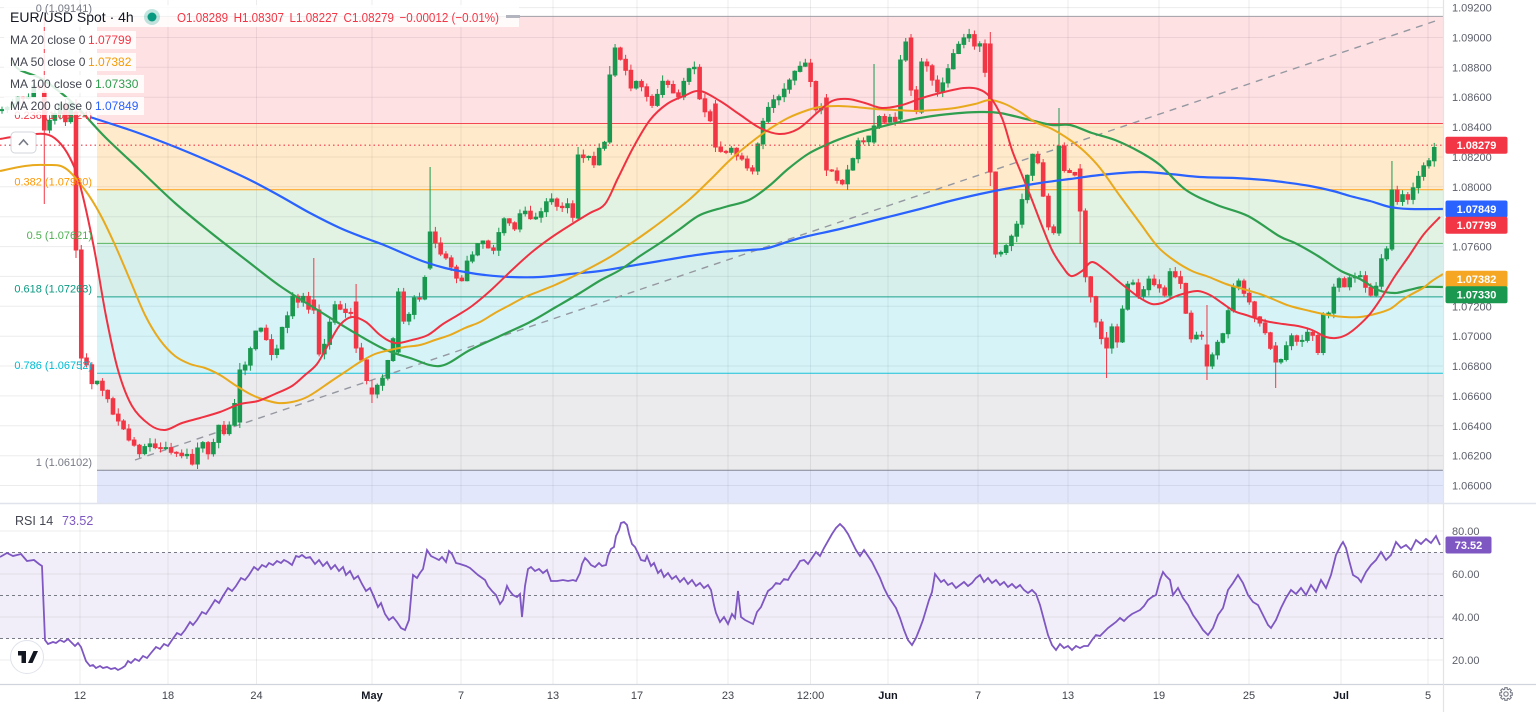  I want to click on svg-text: 0.5 (1.07621), so click(59, 236).